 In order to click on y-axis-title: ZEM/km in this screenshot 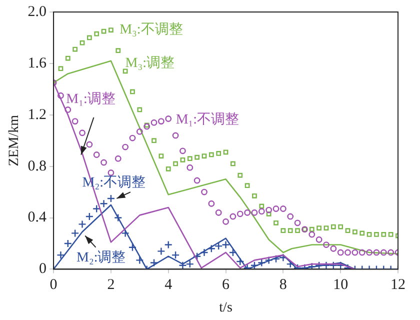, I will do `click(14, 140)`.